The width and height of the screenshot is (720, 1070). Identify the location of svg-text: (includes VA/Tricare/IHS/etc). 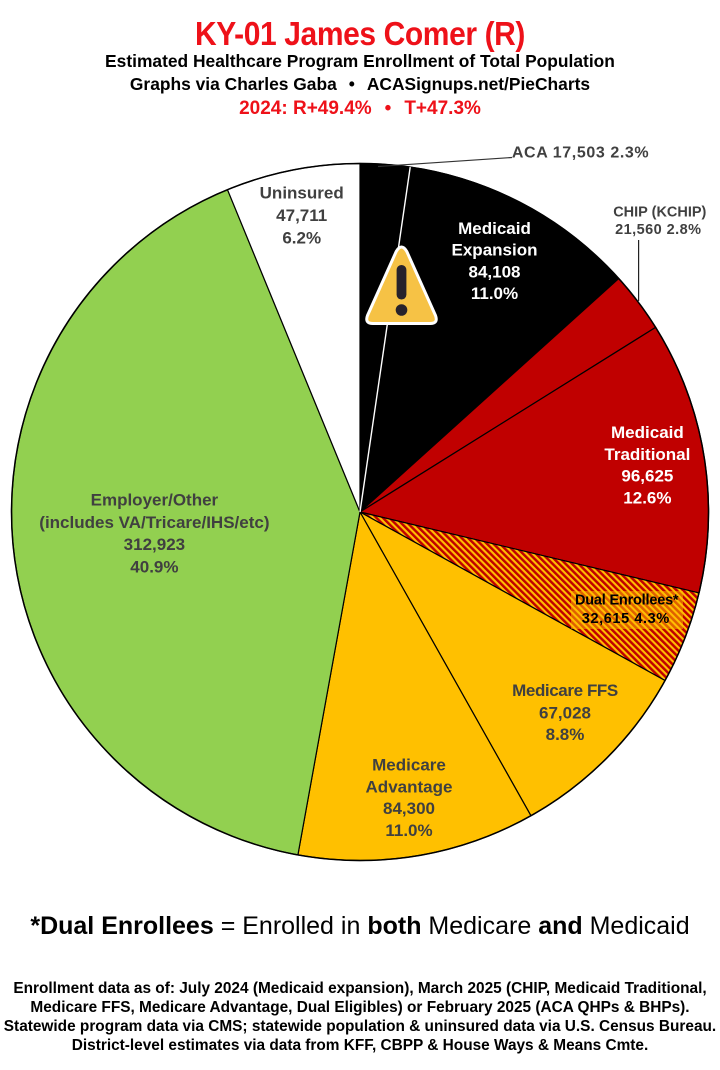
(154, 522).